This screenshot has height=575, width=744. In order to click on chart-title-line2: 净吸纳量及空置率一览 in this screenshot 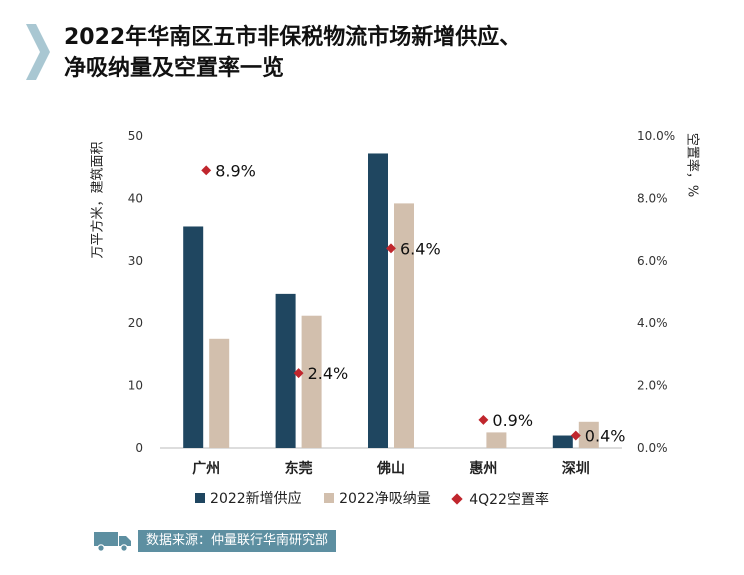, I will do `click(174, 68)`.